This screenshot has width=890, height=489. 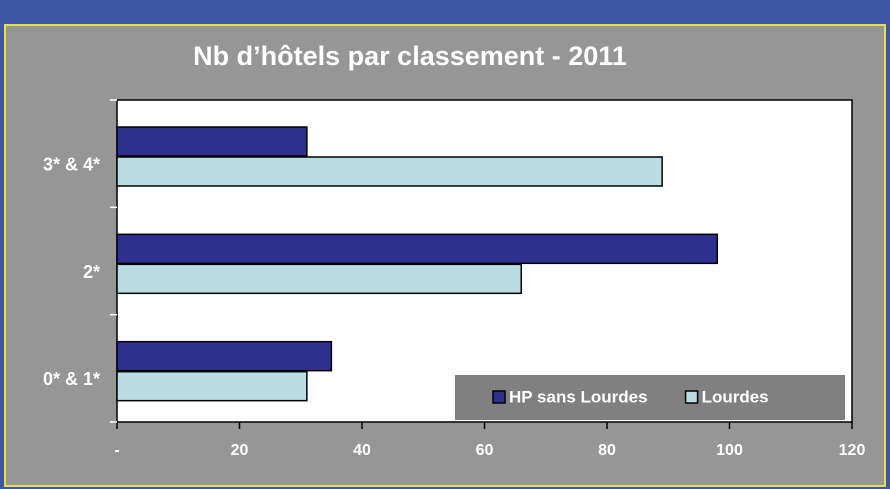 I want to click on x-tick-label: 120, so click(x=852, y=450).